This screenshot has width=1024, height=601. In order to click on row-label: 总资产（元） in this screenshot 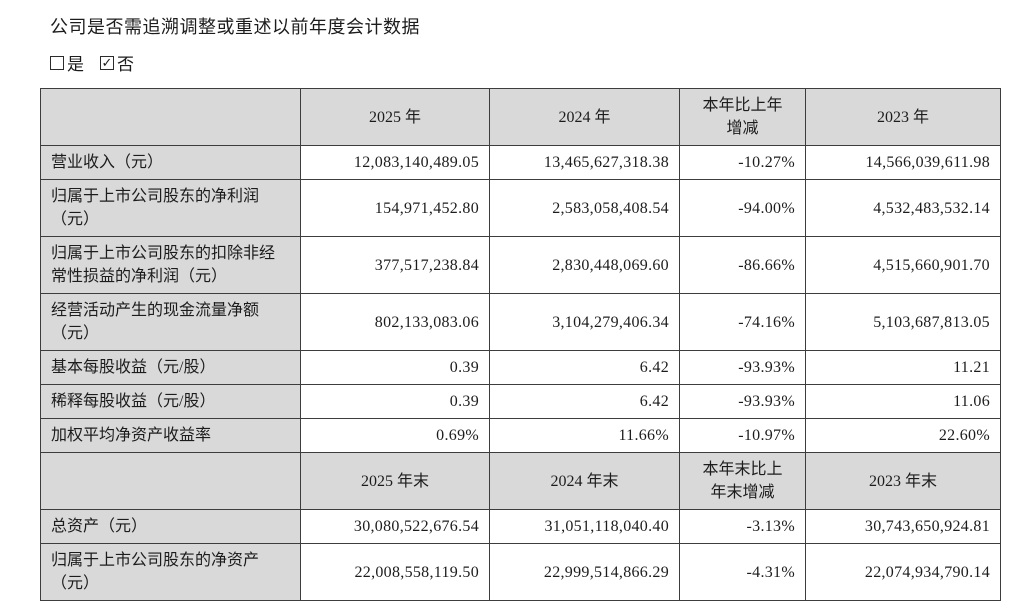, I will do `click(170, 526)`.